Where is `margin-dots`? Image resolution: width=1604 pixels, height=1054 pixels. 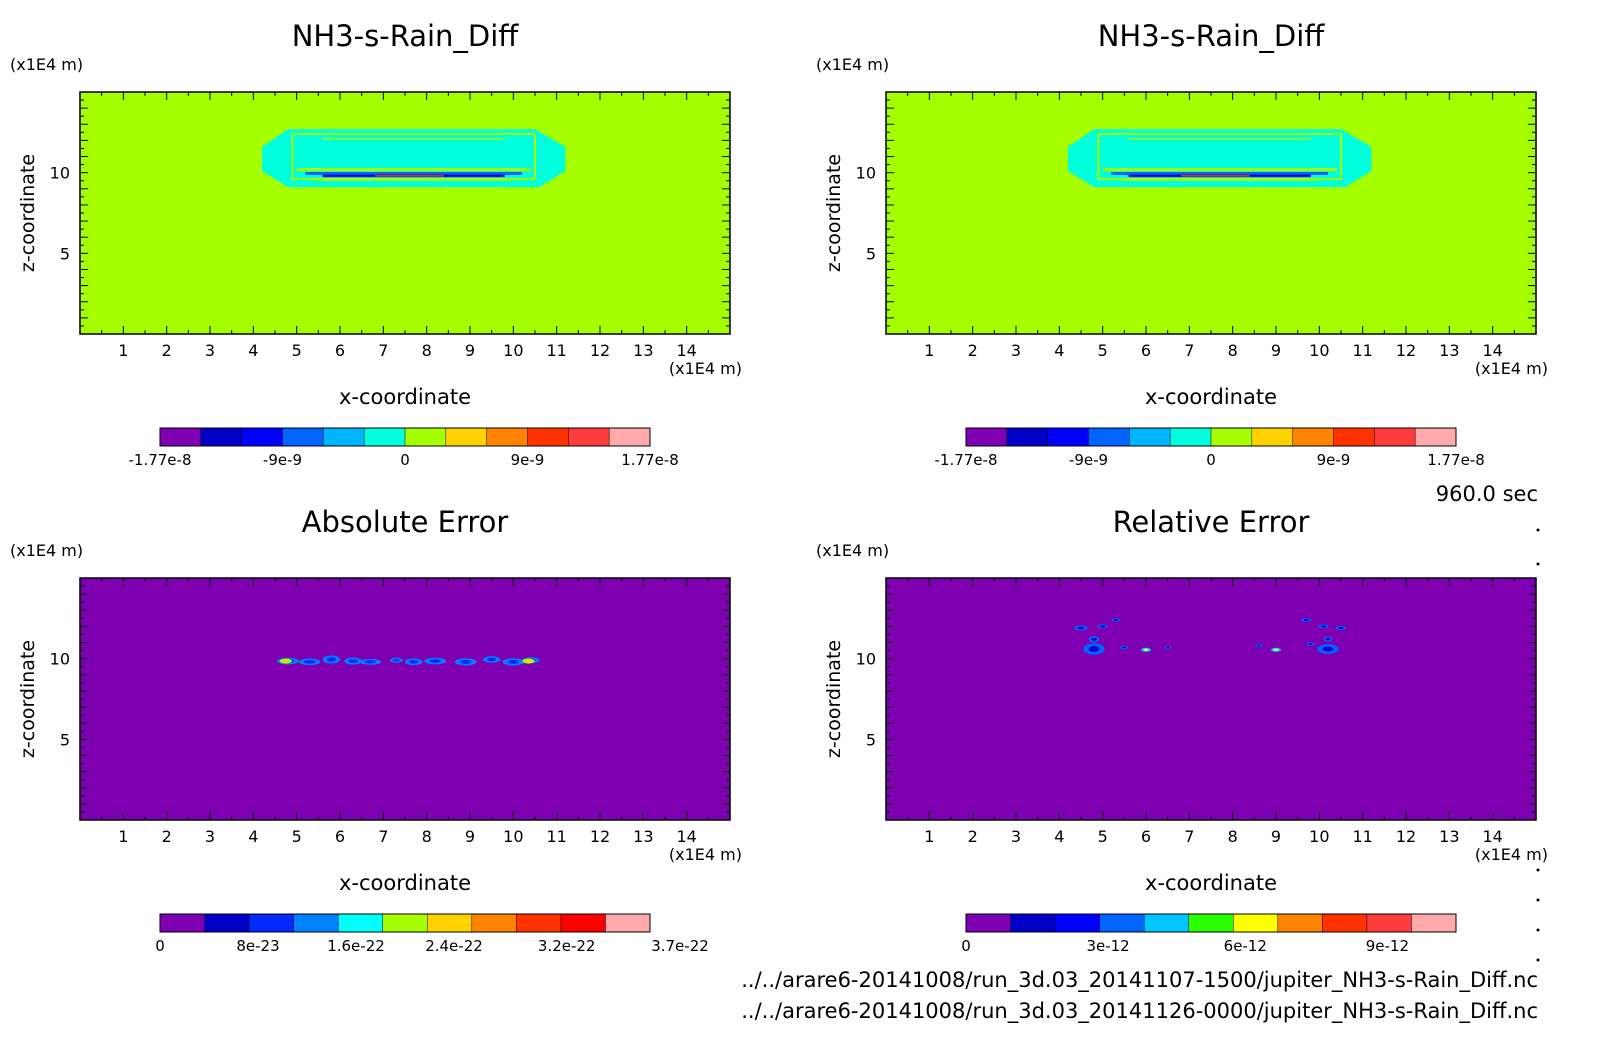 margin-dots is located at coordinates (1538, 745).